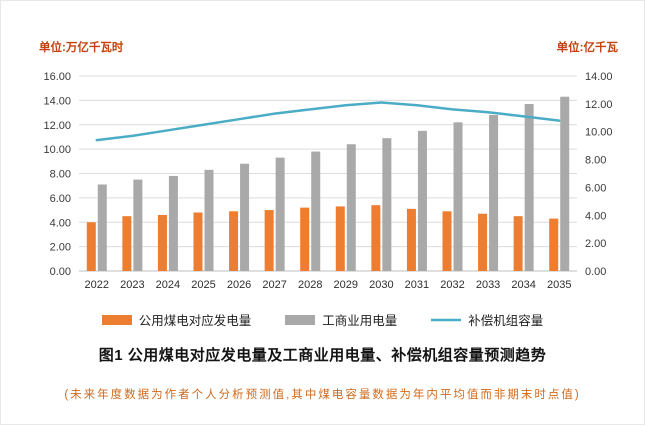  I want to click on left-axis-tick-label: 6.00, so click(60, 199).